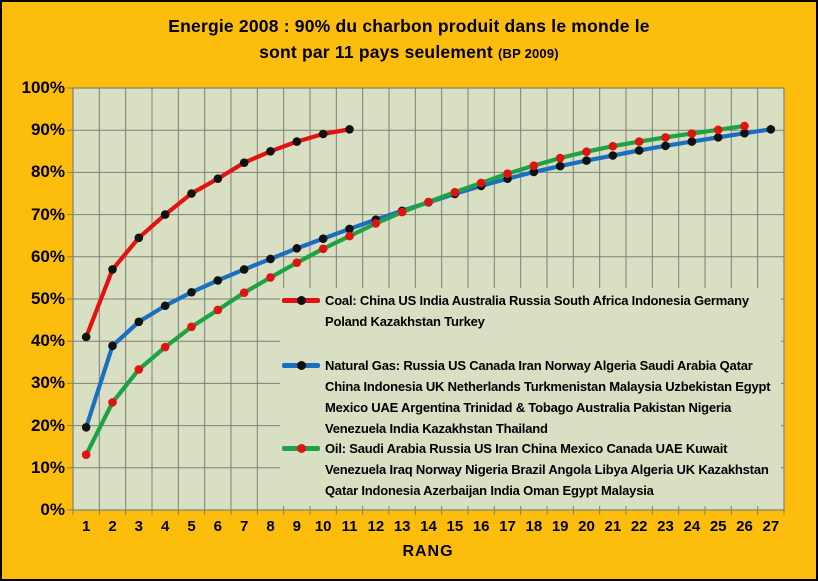 The width and height of the screenshot is (818, 581). I want to click on x-axis-label: 25, so click(718, 526).